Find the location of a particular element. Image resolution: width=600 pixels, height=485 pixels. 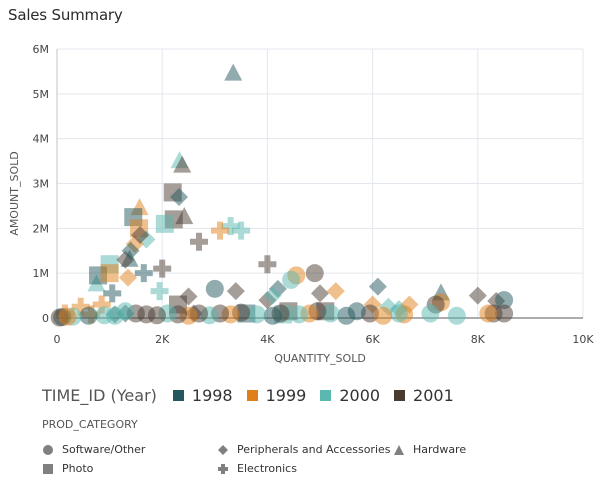

y-tick-label: 0 is located at coordinates (45, 318).